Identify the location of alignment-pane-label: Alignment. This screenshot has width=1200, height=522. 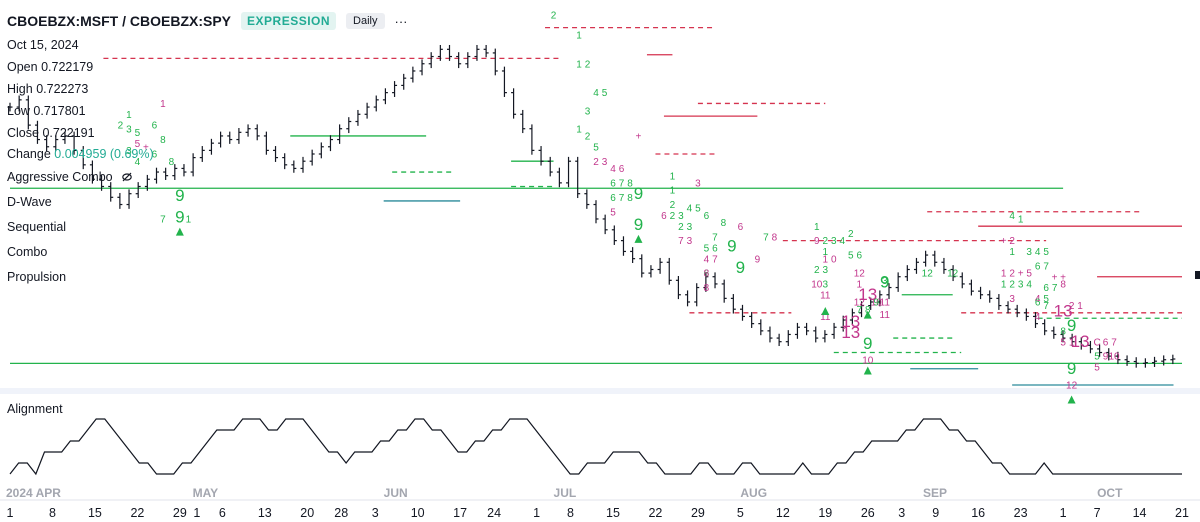
(35, 409).